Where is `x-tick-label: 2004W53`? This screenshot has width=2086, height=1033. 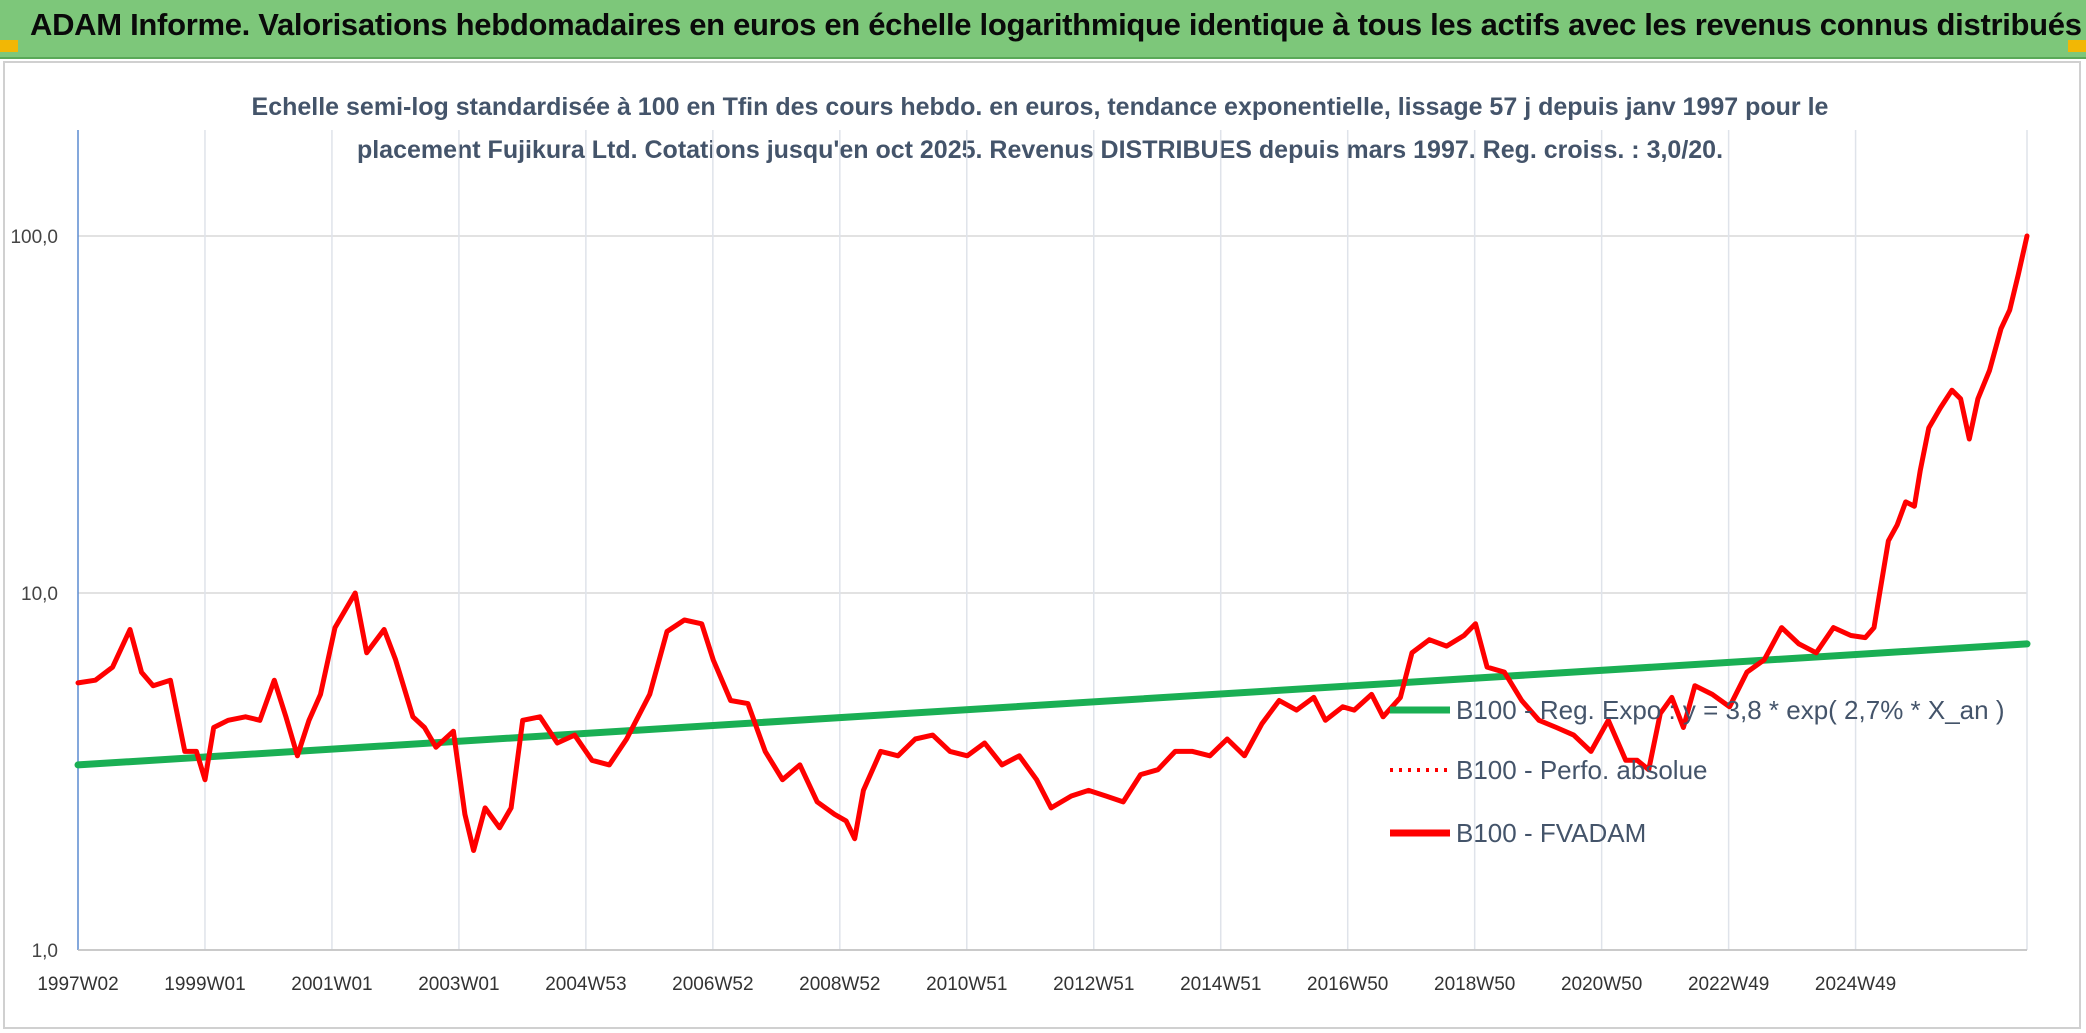
x-tick-label: 2004W53 is located at coordinates (585, 984).